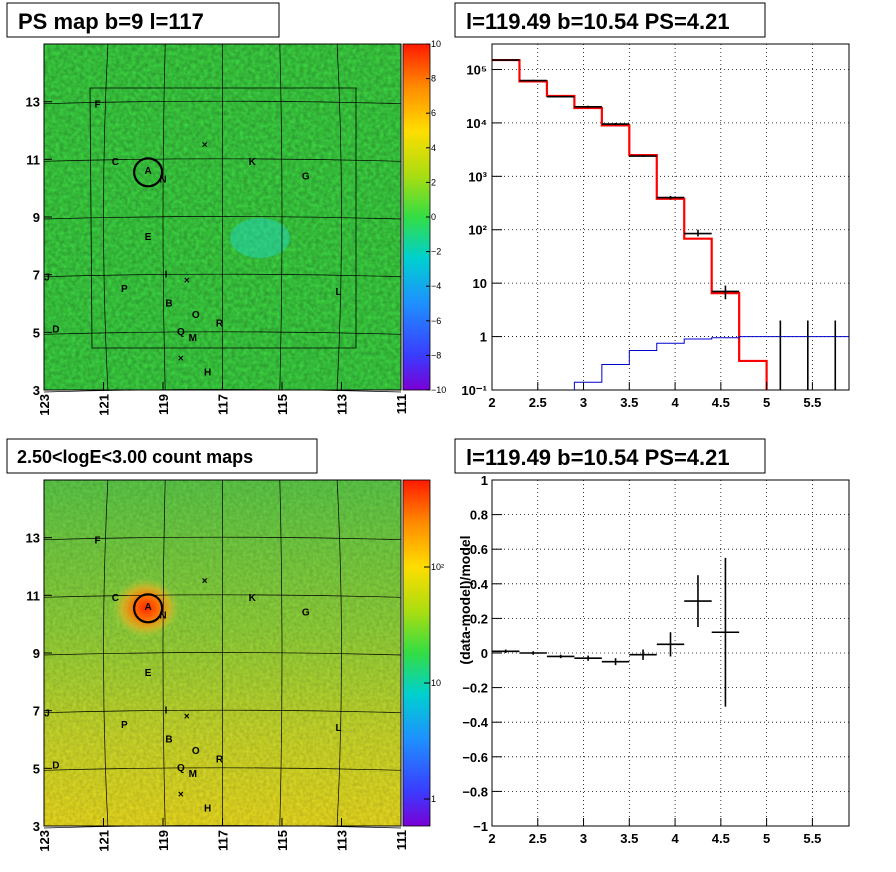 The height and width of the screenshot is (872, 896). Describe the element at coordinates (598, 21) in the screenshot. I see `spectrum-title: l=119.49 b=10.54 PS=4.21` at that location.